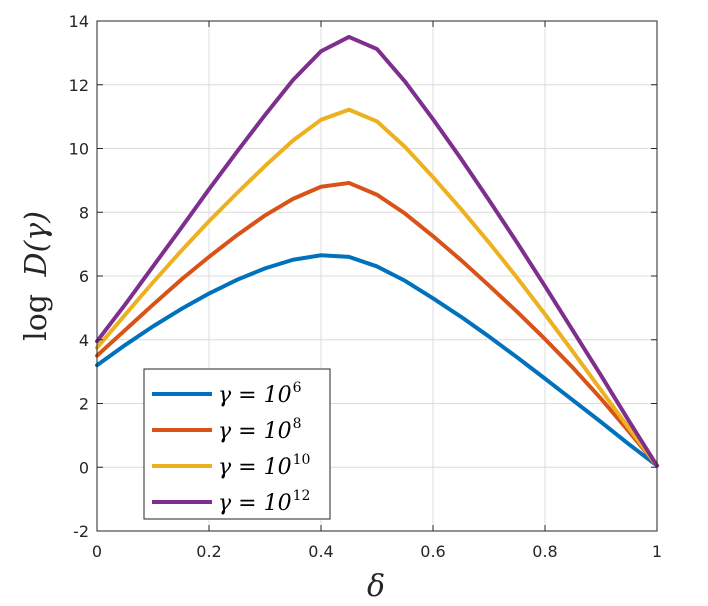  Describe the element at coordinates (302, 460) in the screenshot. I see `legend-label-exponent: 10` at that location.